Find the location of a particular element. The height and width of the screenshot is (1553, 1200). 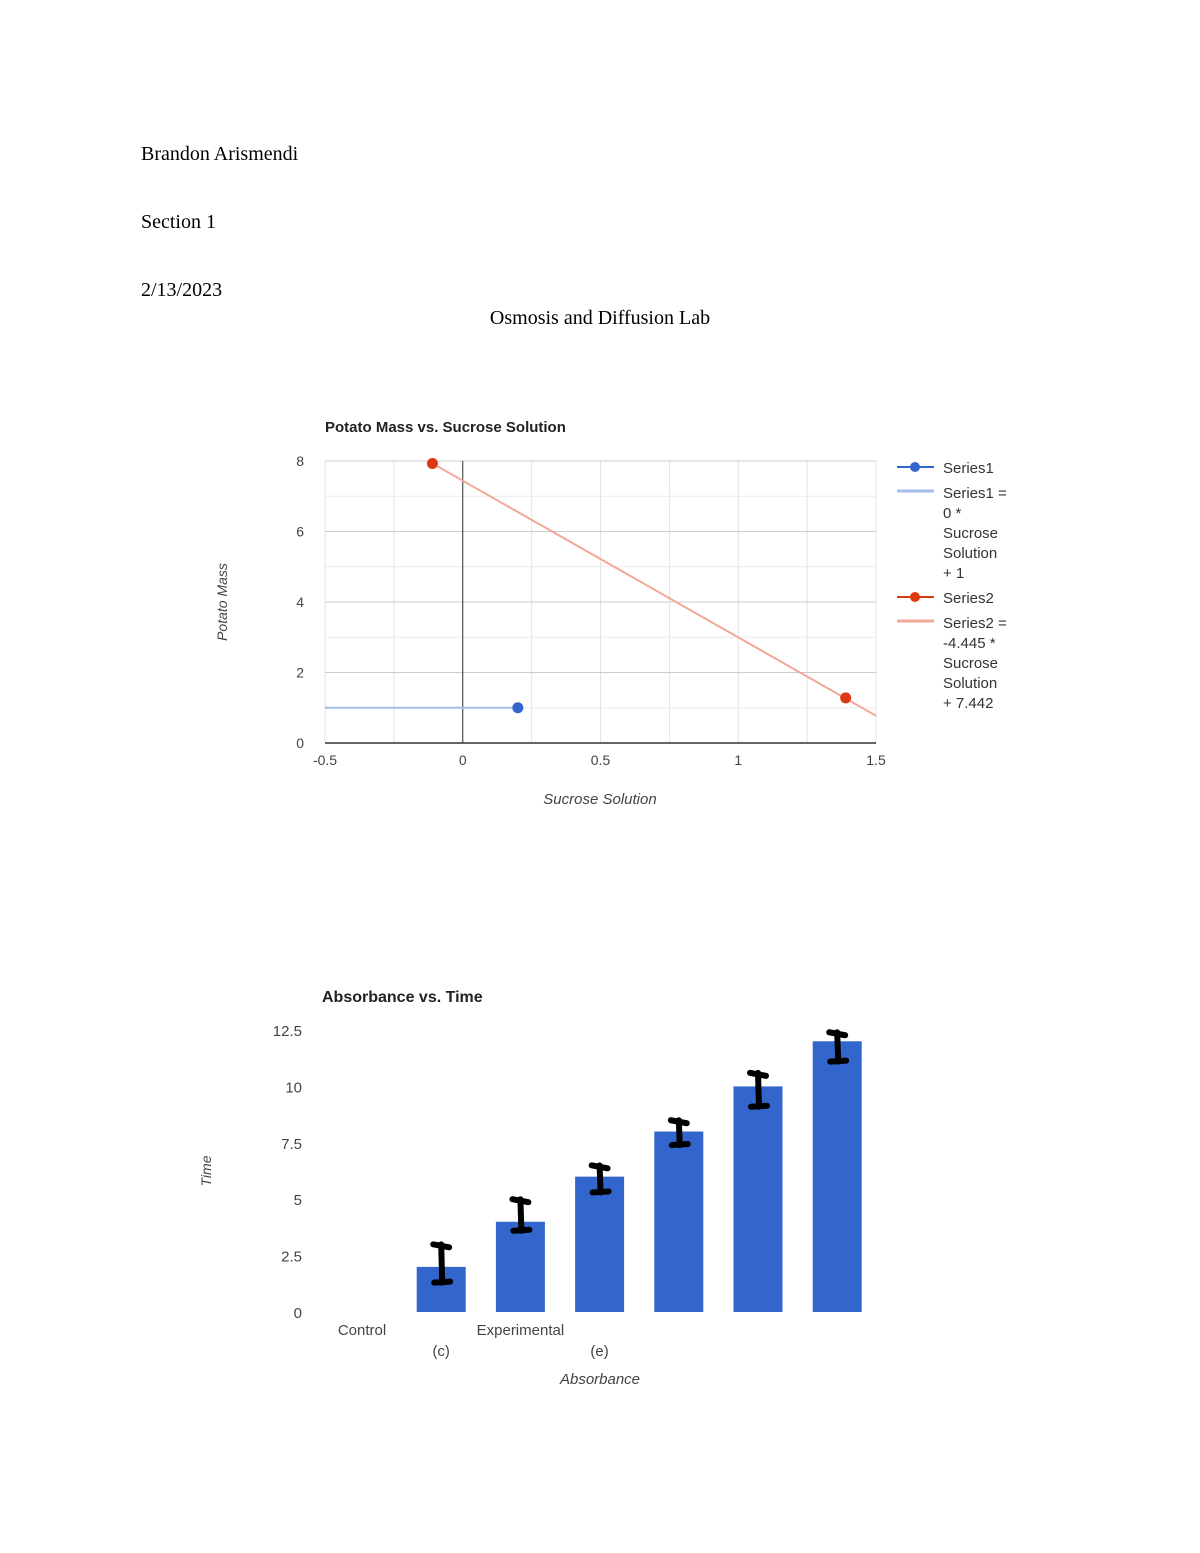

legend-trendline-label: Series1 = is located at coordinates (975, 493).